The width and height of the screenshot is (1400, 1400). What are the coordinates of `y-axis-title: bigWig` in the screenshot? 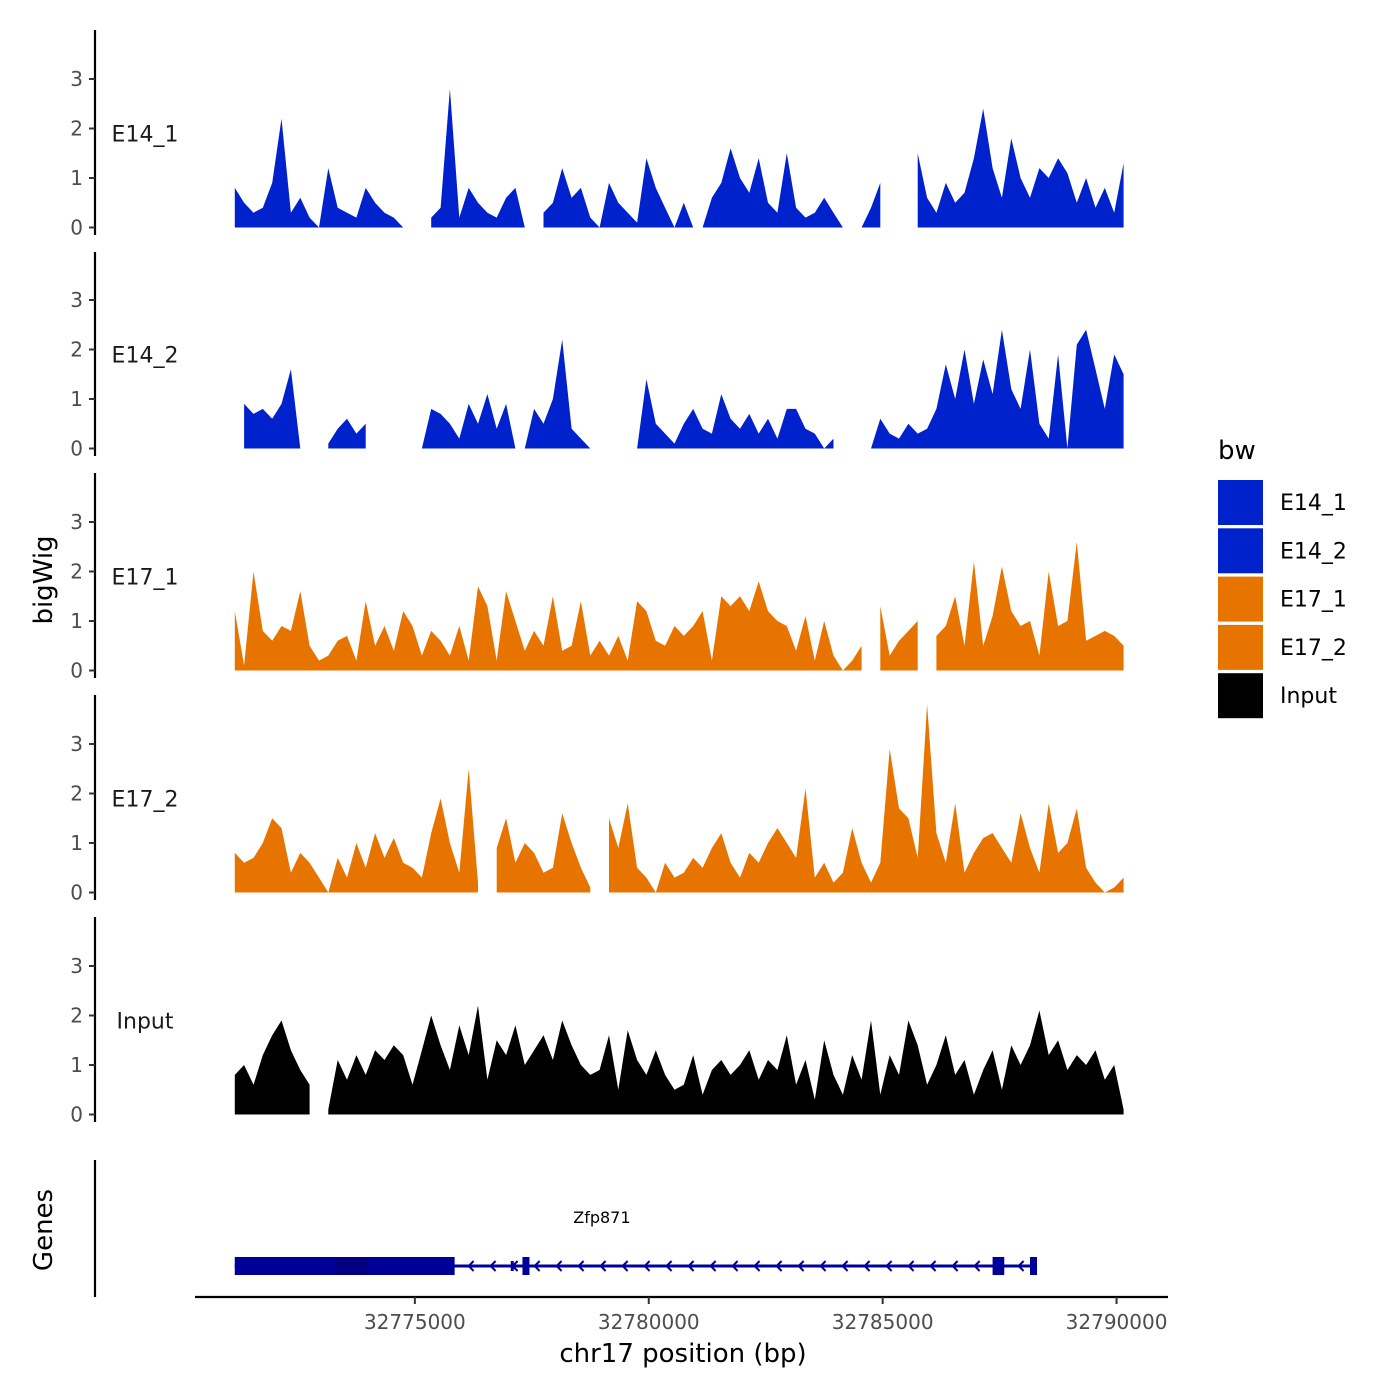 It's located at (44, 579).